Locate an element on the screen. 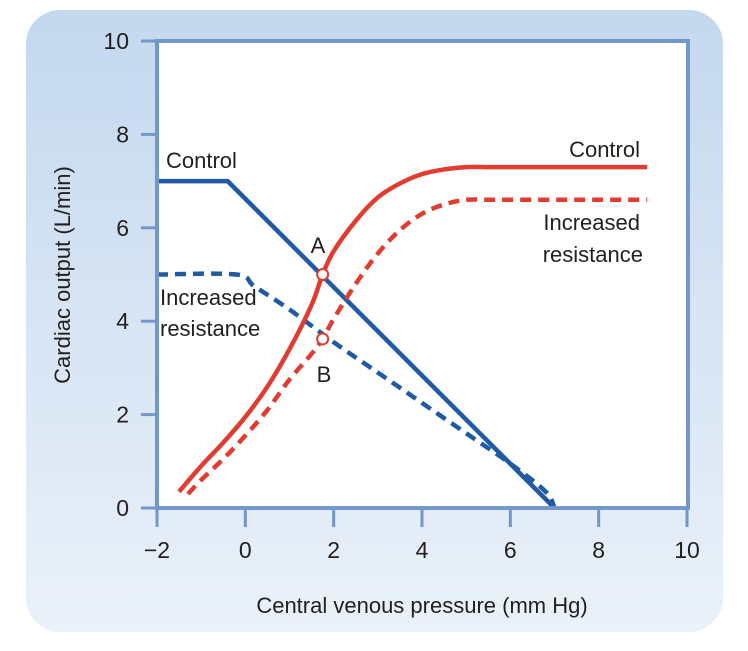 This screenshot has height=651, width=748. x-tick-label: 2 is located at coordinates (333, 550).